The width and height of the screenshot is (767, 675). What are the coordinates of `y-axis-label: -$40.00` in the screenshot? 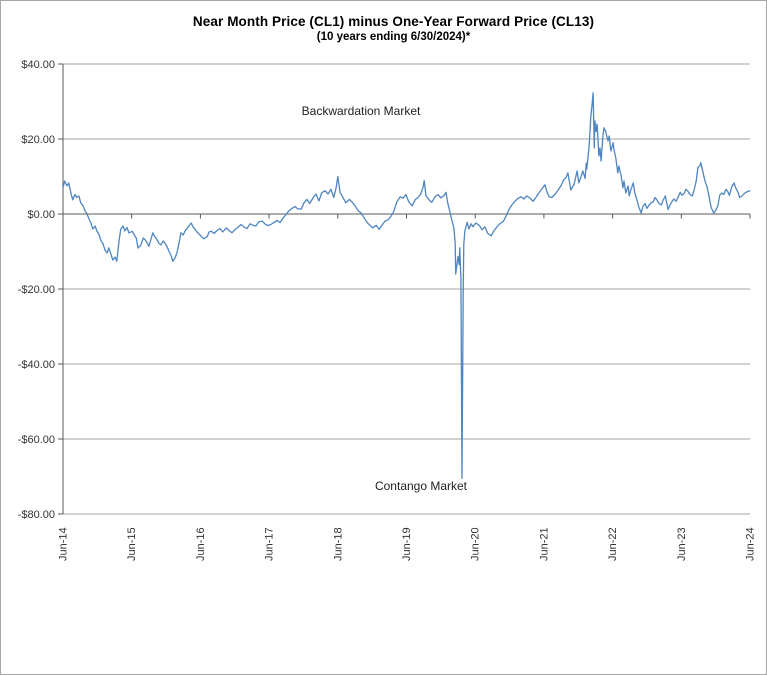 It's located at (36, 365).